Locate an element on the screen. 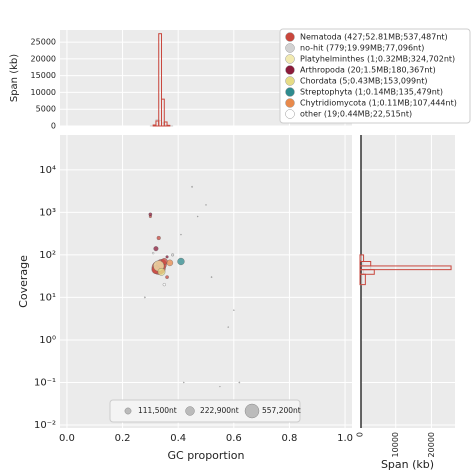 This screenshot has height=475, width=474. y-tick-label: 10¹ is located at coordinates (47, 297).